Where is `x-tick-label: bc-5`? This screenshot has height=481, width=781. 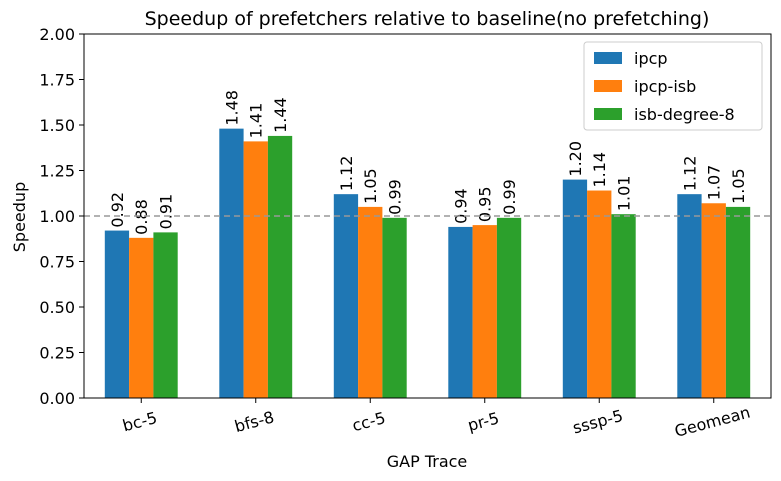
x-tick-label: bc-5 is located at coordinates (140, 421).